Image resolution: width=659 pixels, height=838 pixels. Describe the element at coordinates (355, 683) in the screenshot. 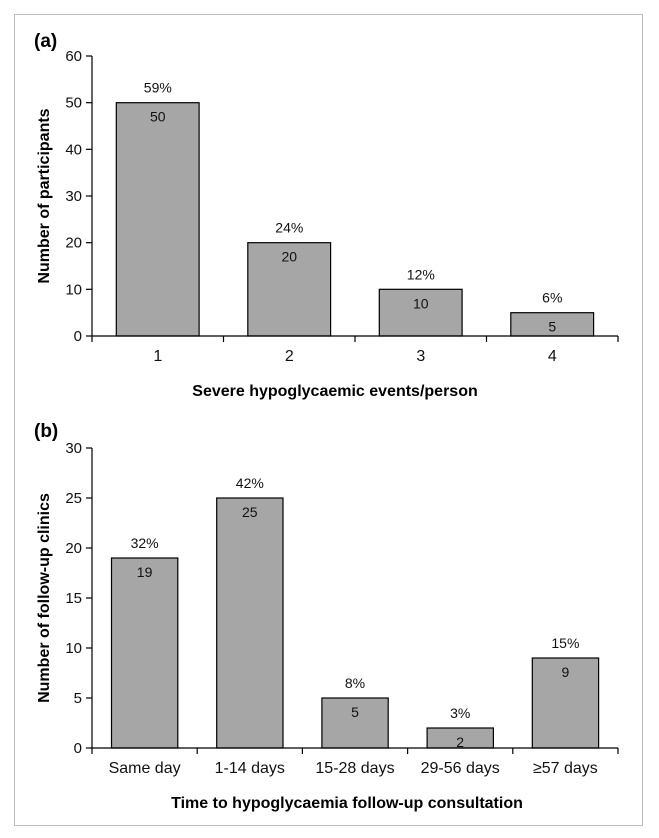

I see `panel-b-percent-label-2: 8%` at that location.